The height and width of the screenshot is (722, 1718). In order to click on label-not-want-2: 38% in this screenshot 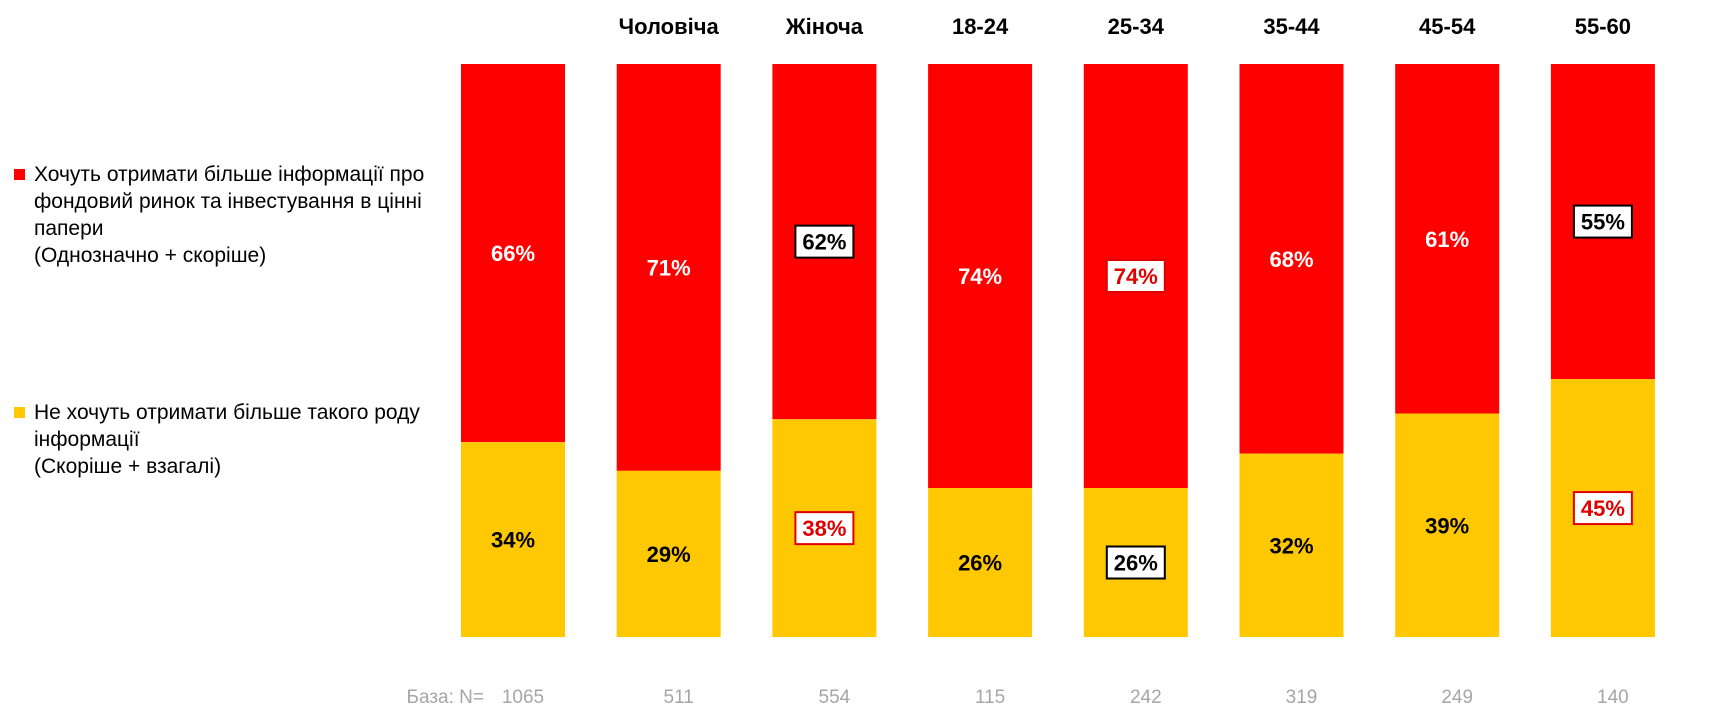, I will do `click(824, 528)`.